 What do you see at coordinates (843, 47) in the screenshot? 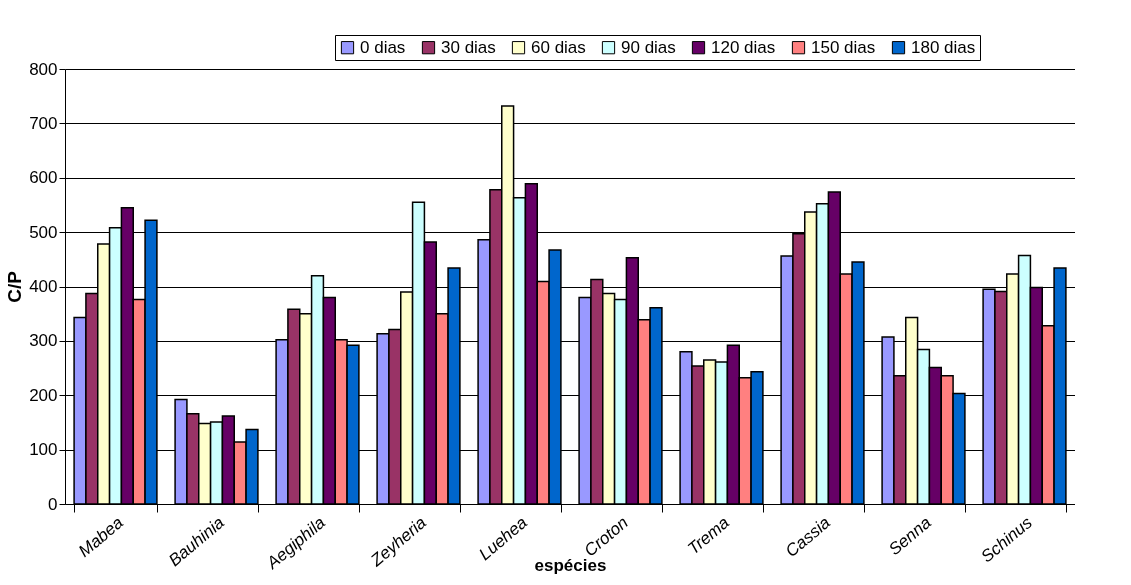
I see `legend-label: 150 dias` at bounding box center [843, 47].